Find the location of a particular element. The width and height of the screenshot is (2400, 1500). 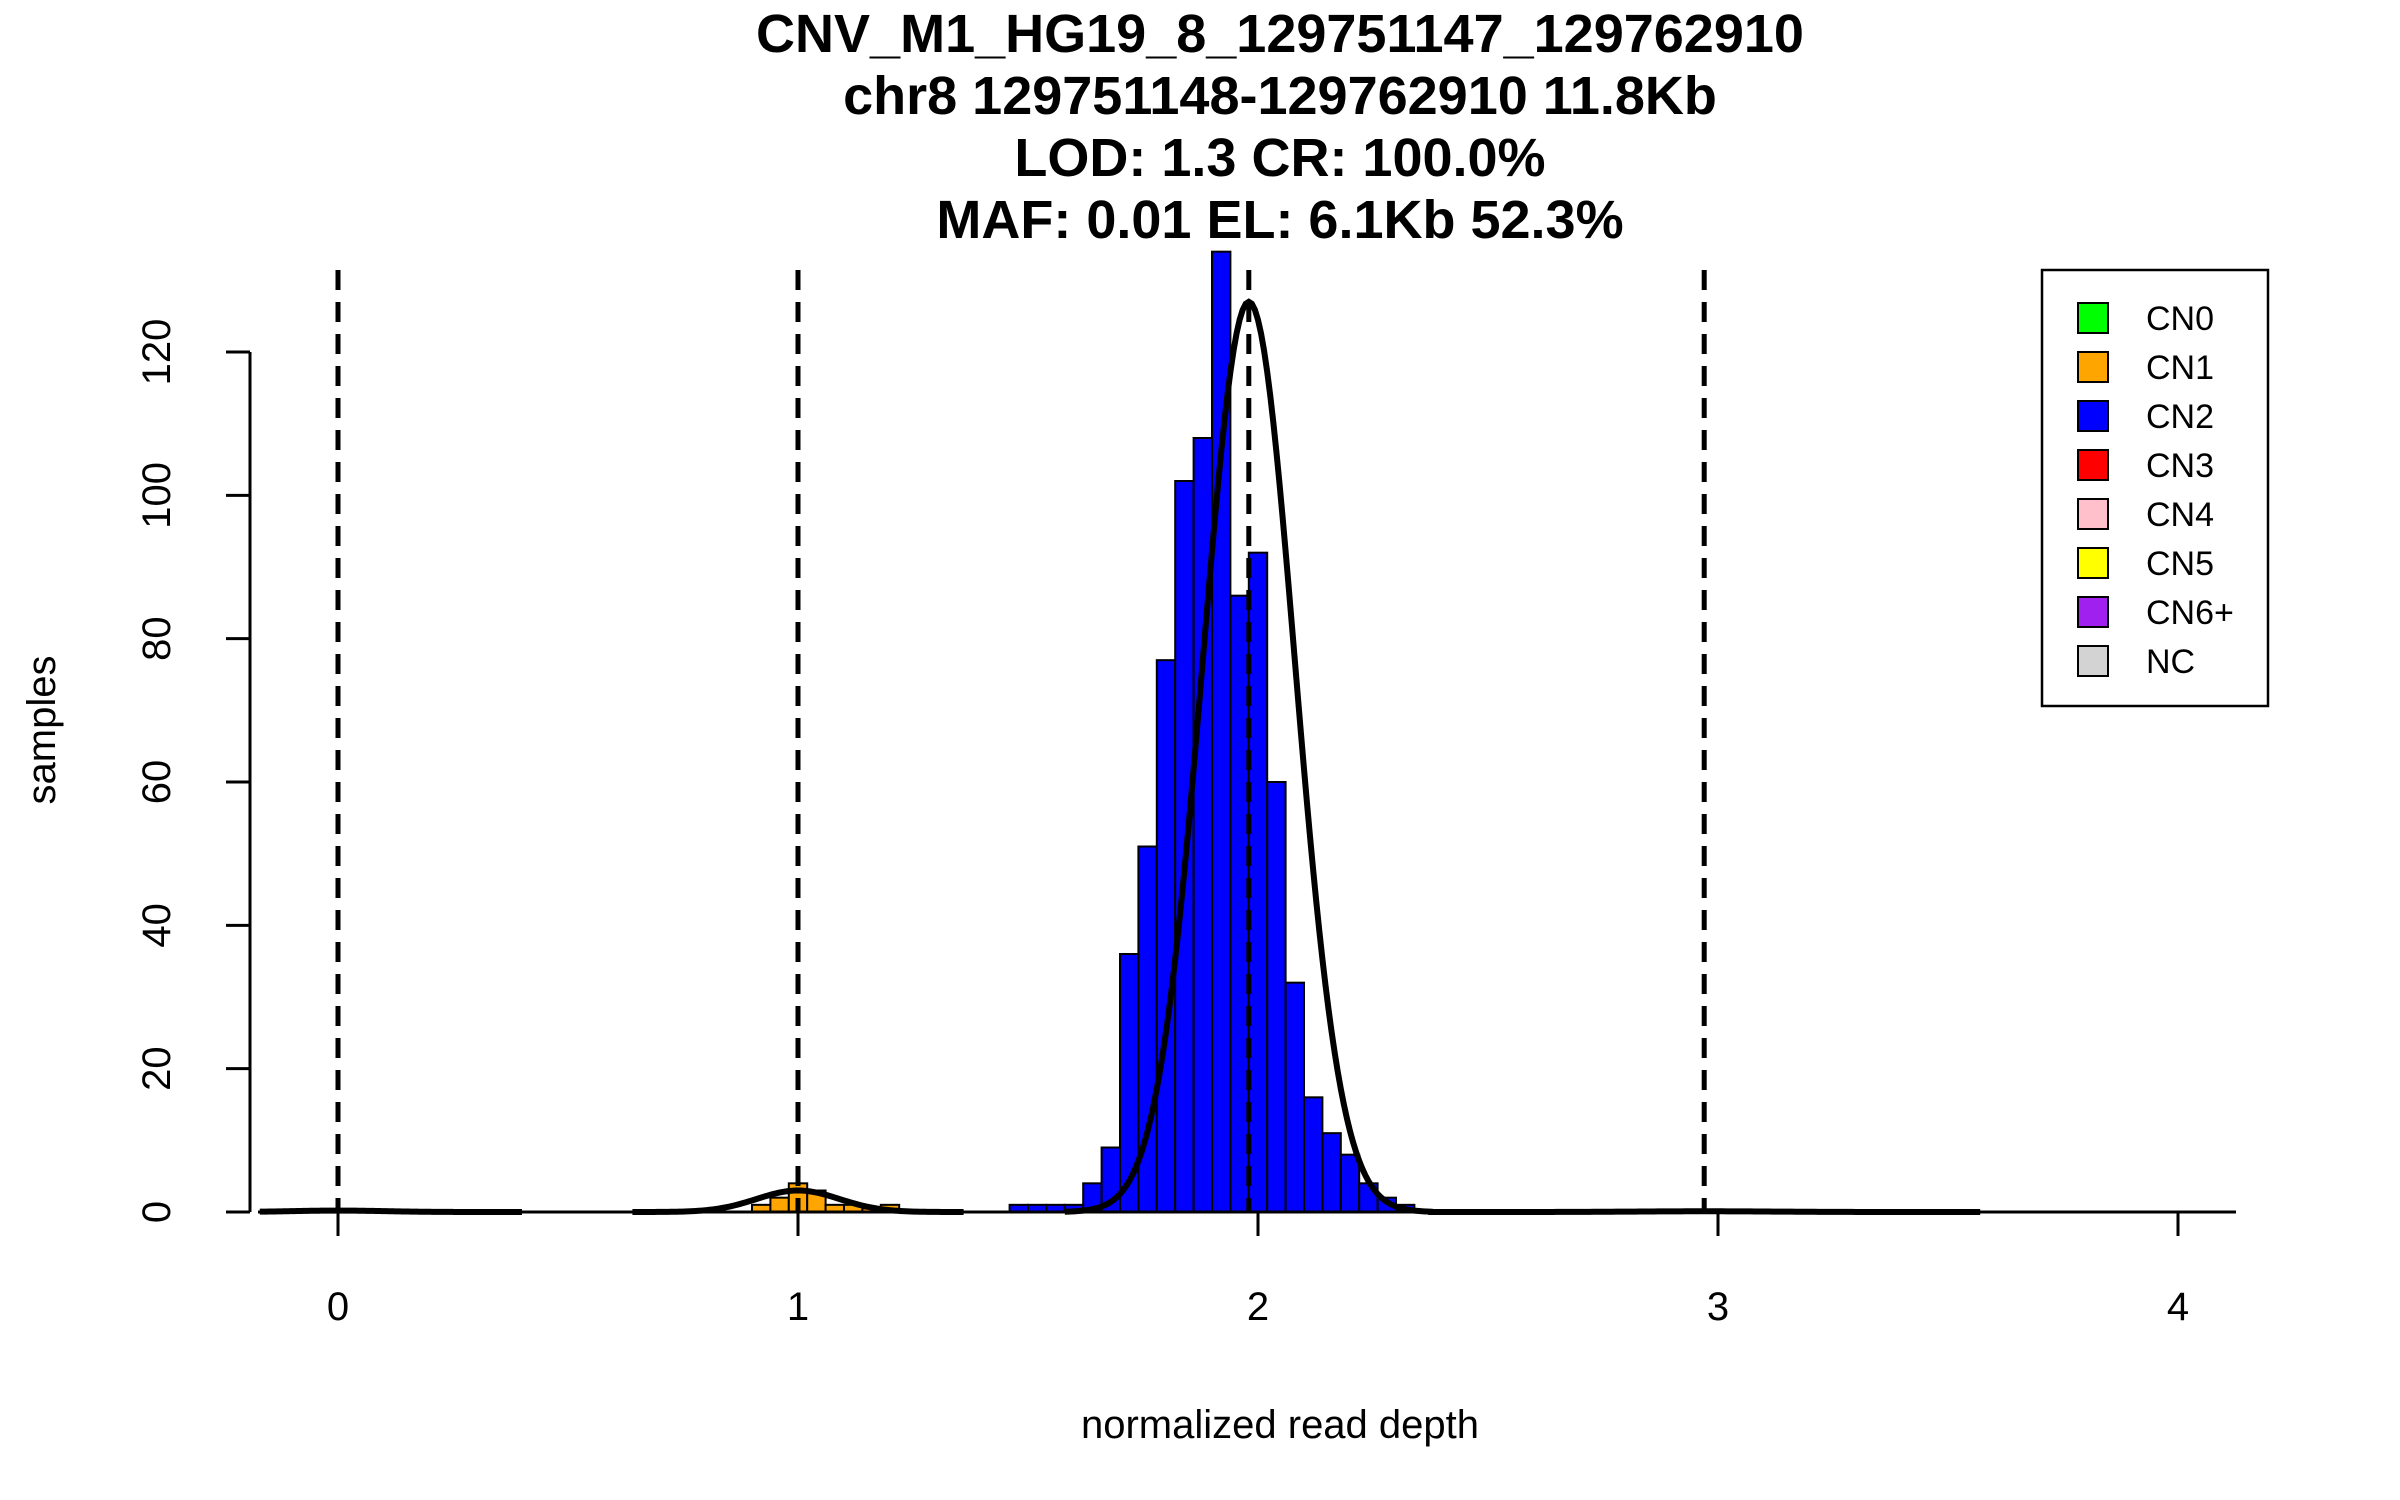

y-tick-label-80: 80 is located at coordinates (157, 638).